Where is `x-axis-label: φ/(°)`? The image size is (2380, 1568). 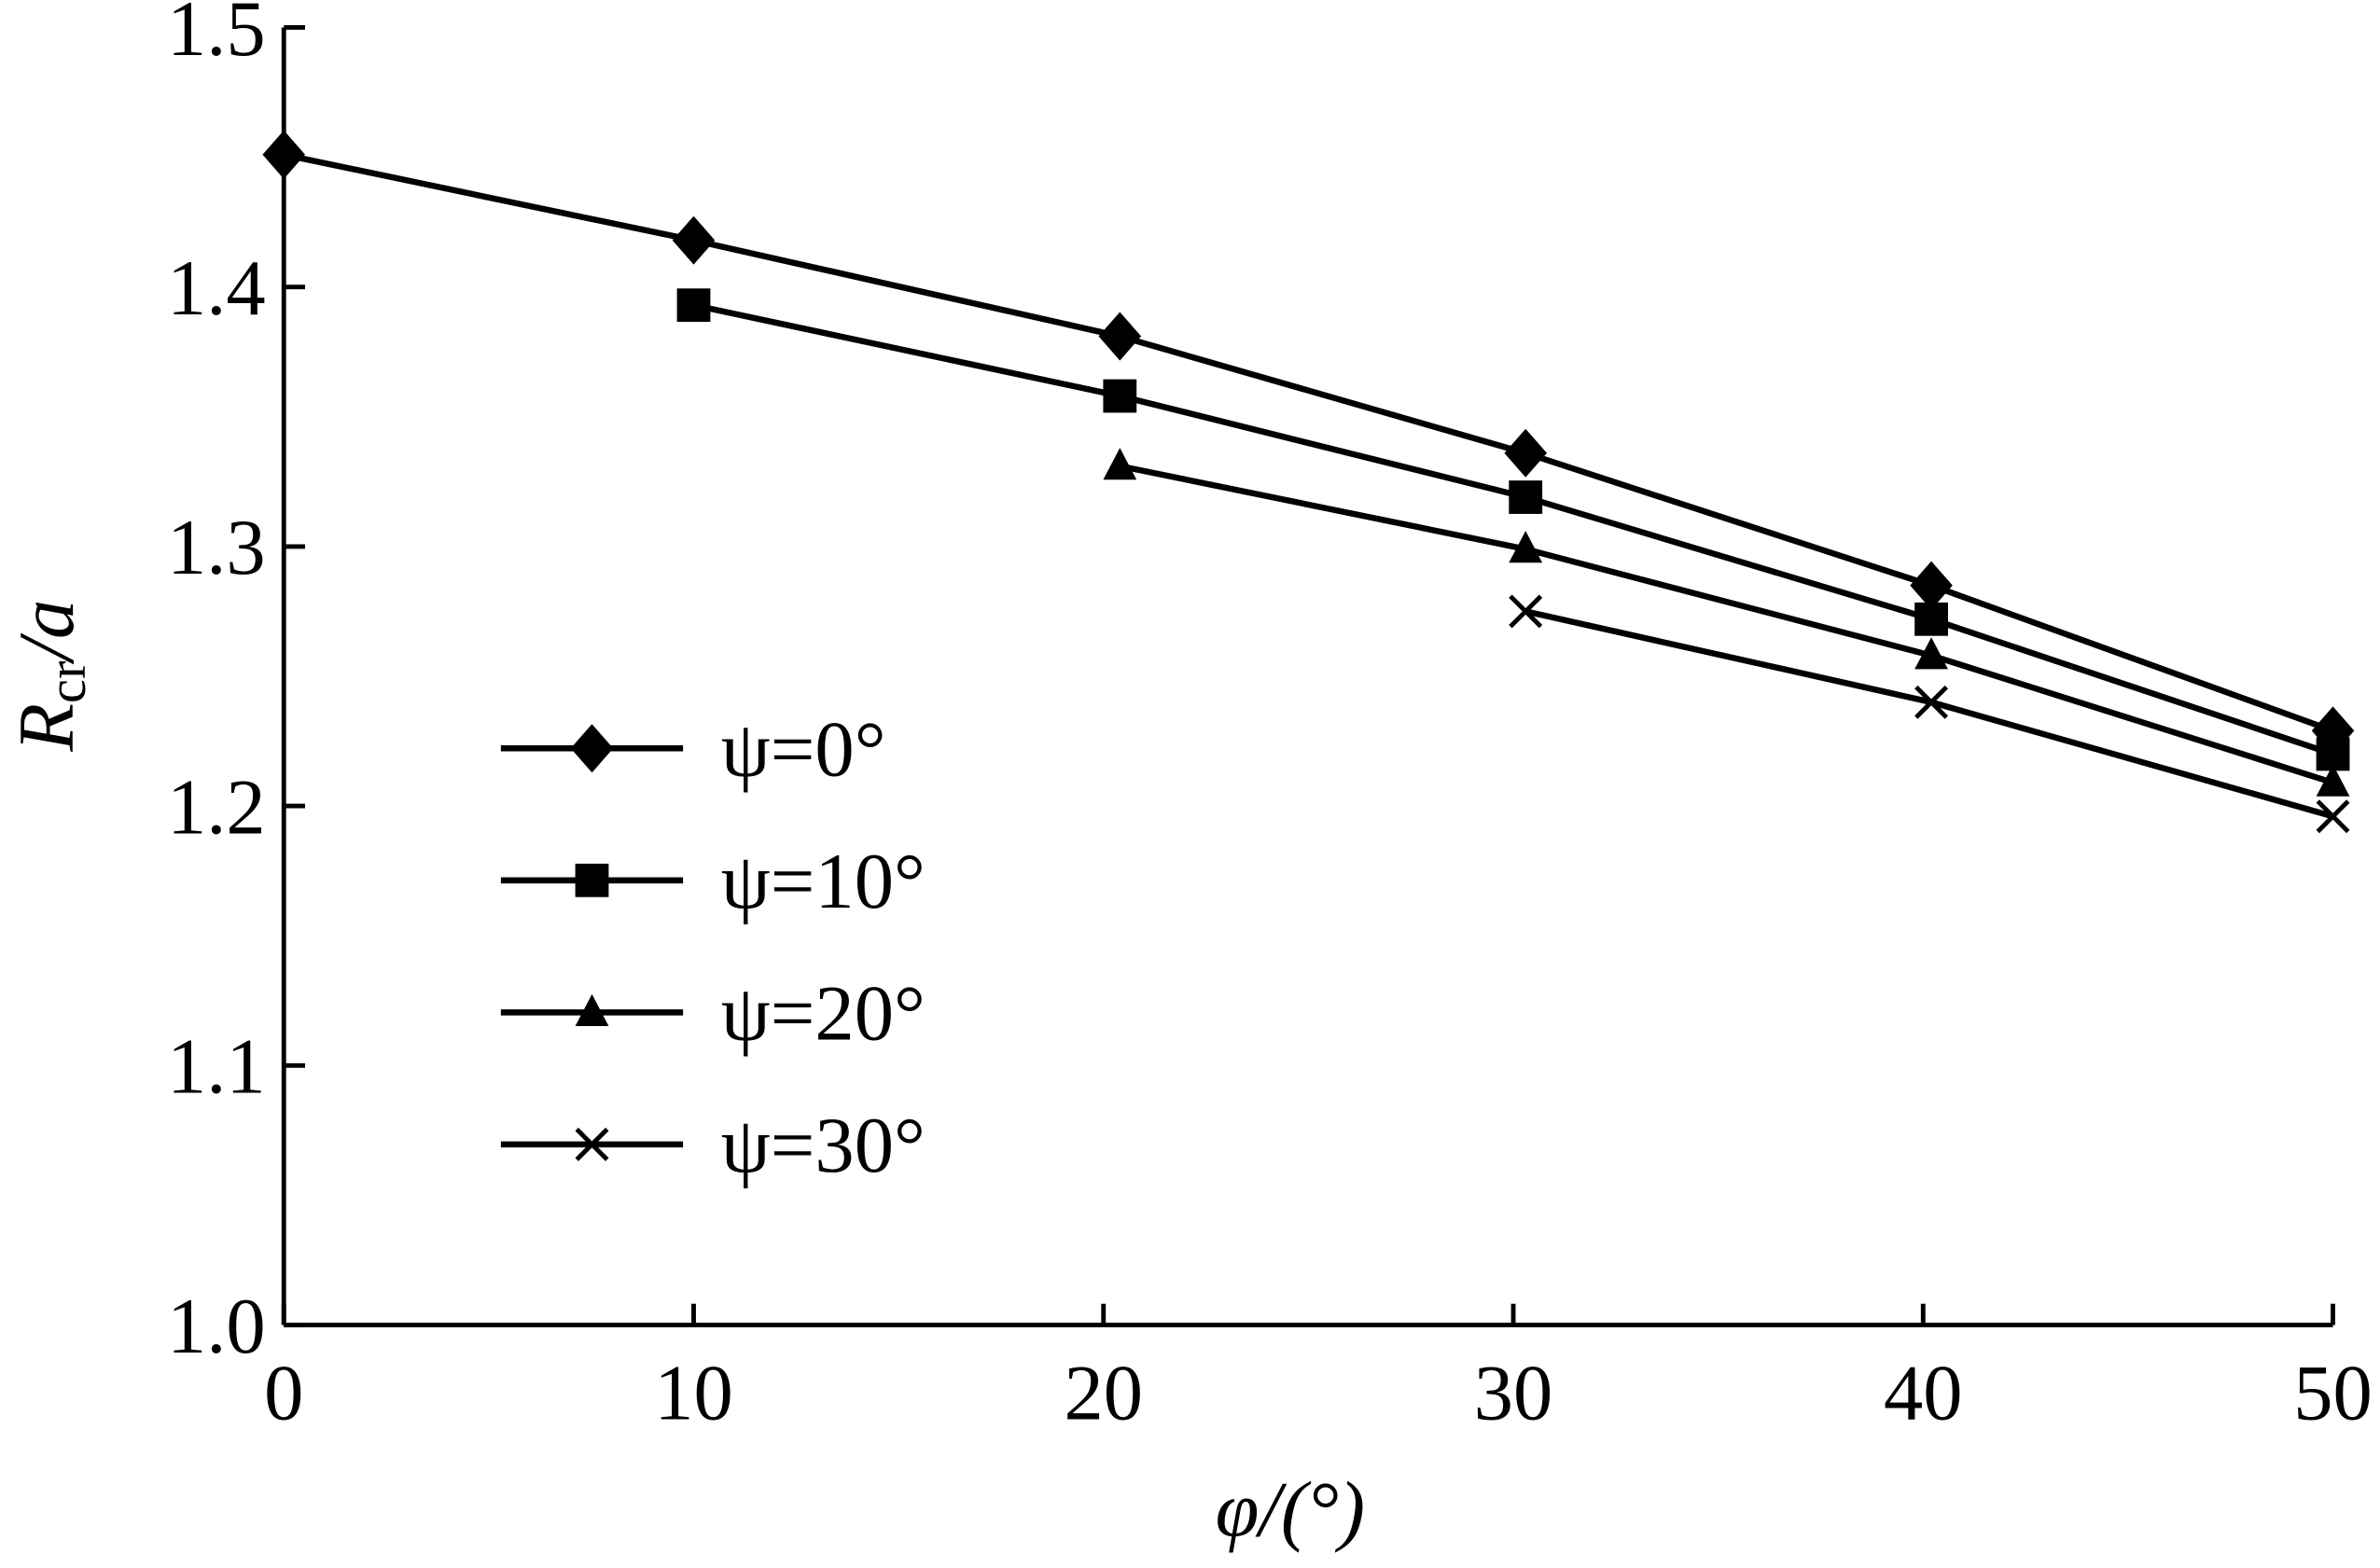
x-axis-label: φ/(°) is located at coordinates (1290, 1510).